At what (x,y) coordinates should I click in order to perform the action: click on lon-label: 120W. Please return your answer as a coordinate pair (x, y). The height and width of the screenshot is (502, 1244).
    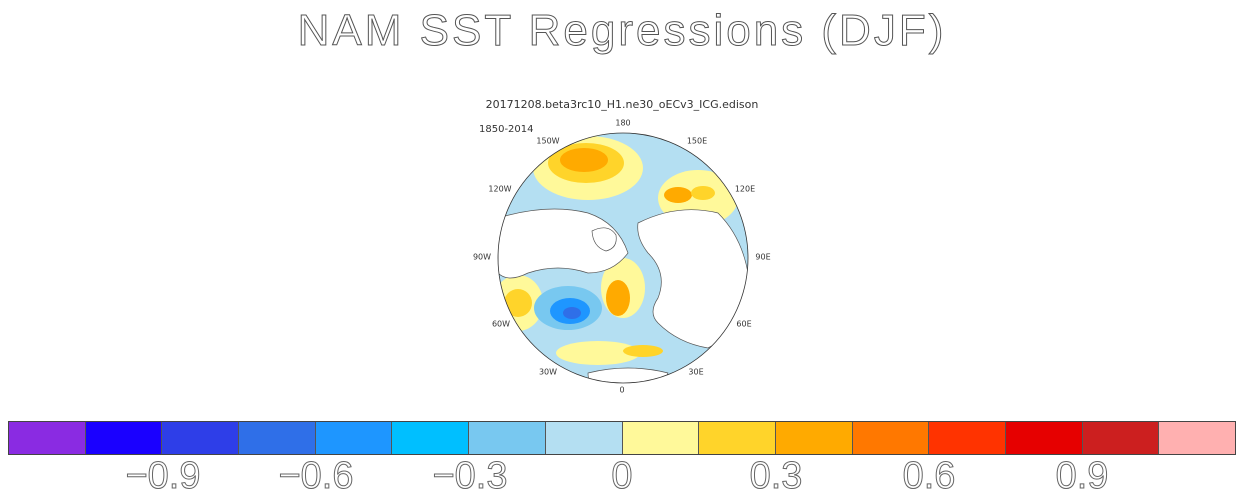
    Looking at the image, I should click on (500, 189).